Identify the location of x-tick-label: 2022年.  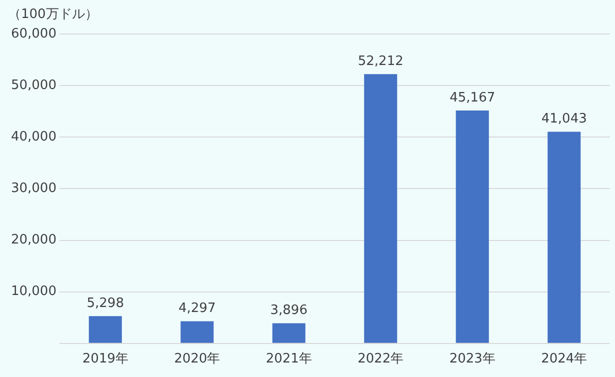
(381, 359).